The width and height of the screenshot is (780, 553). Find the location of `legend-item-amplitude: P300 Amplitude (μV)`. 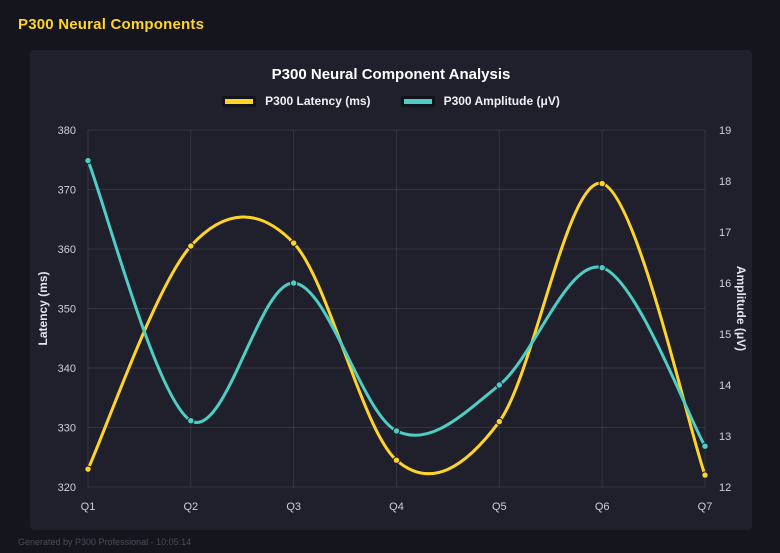

legend-item-amplitude: P300 Amplitude (μV) is located at coordinates (480, 101).